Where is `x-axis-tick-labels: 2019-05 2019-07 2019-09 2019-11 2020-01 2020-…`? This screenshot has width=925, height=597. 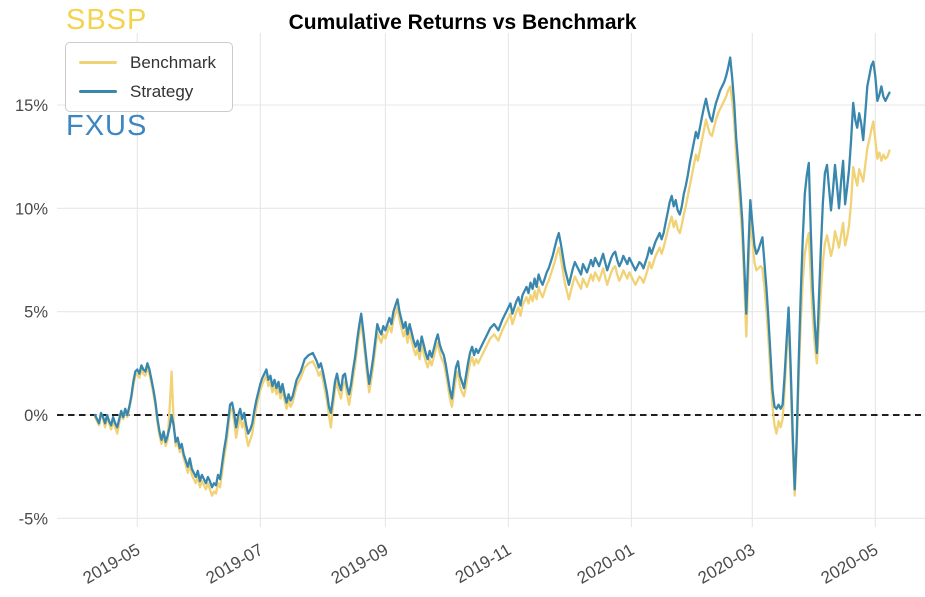
x-axis-tick-labels: 2019-05 2019-07 2019-09 2019-11 2020-01 2020-… is located at coordinates (481, 564).